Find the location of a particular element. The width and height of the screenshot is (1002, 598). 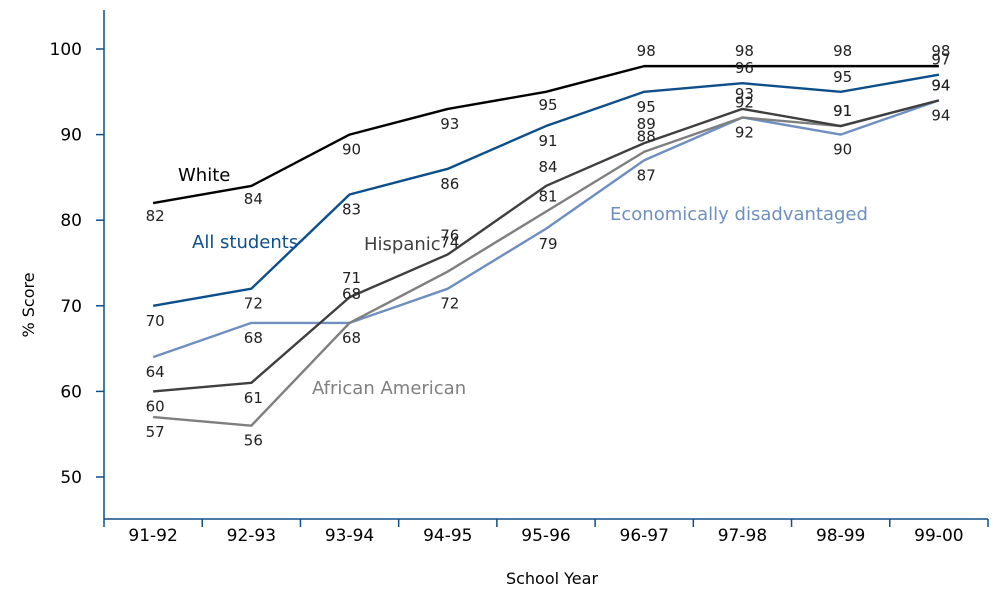

x-axis-title: School Year is located at coordinates (552, 578).